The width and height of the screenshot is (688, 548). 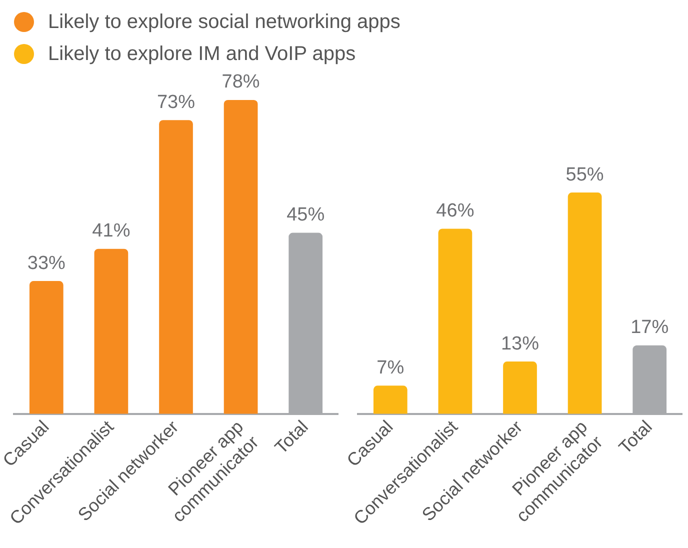 I want to click on data-label: 73%, so click(x=176, y=102).